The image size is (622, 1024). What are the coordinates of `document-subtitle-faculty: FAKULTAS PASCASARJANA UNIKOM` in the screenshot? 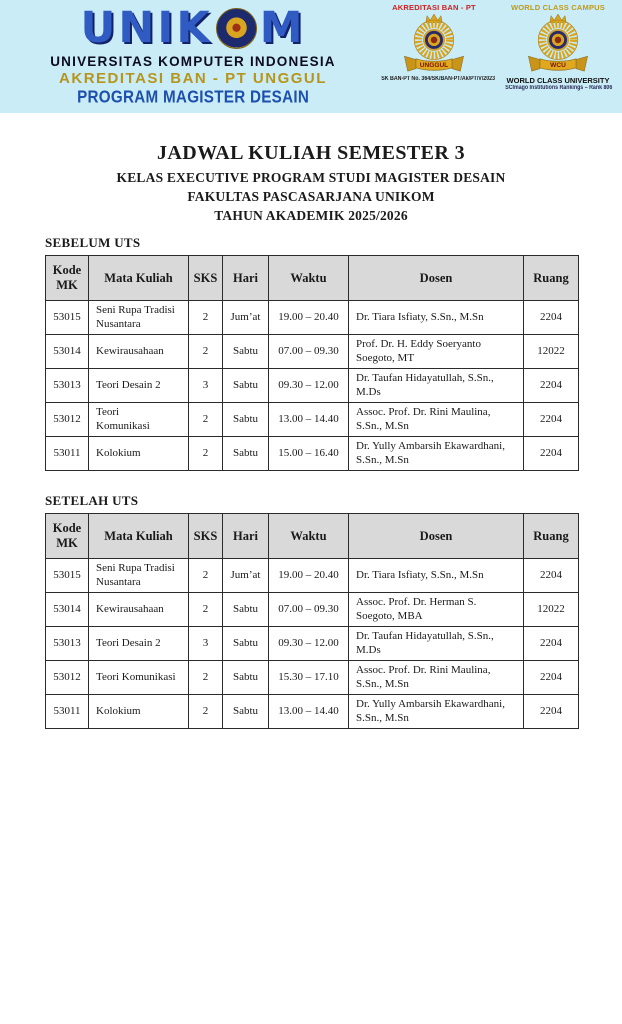 It's located at (311, 196).